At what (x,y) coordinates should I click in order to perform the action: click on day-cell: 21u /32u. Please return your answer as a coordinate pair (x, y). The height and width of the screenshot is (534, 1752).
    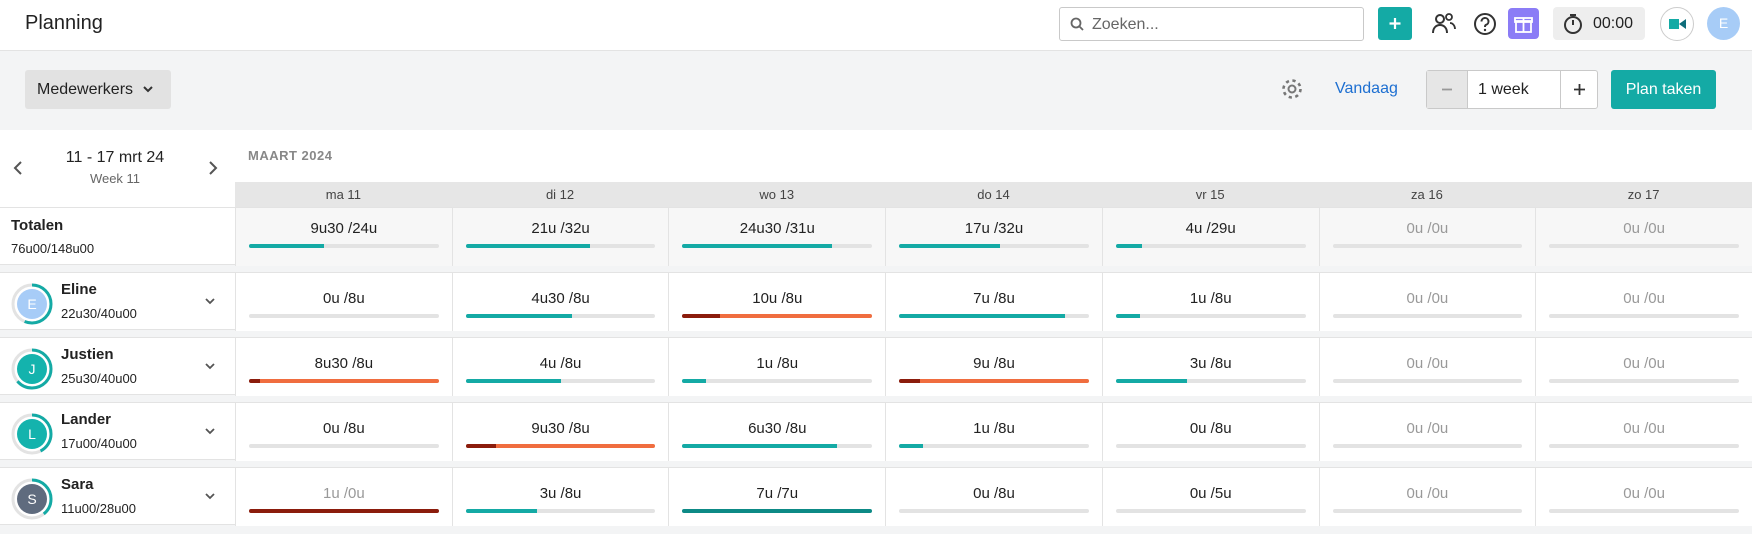
    Looking at the image, I should click on (560, 237).